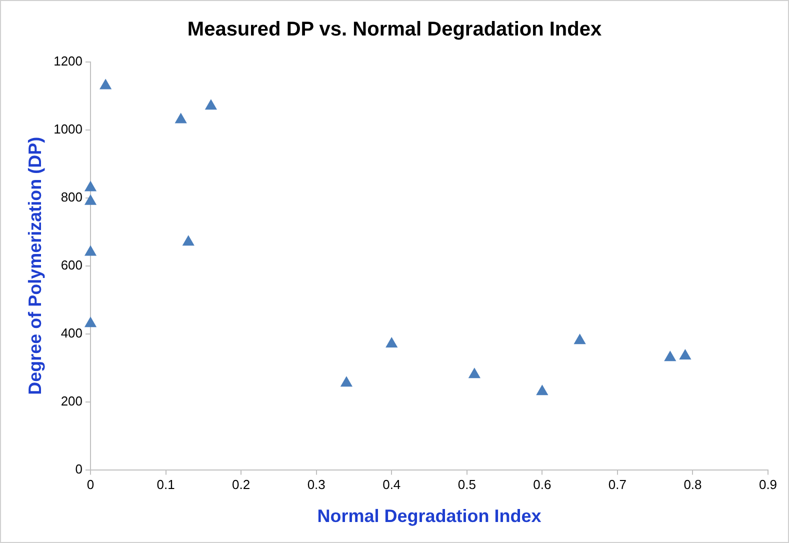 This screenshot has height=543, width=789. What do you see at coordinates (391, 484) in the screenshot?
I see `x-tick-label: 0.4` at bounding box center [391, 484].